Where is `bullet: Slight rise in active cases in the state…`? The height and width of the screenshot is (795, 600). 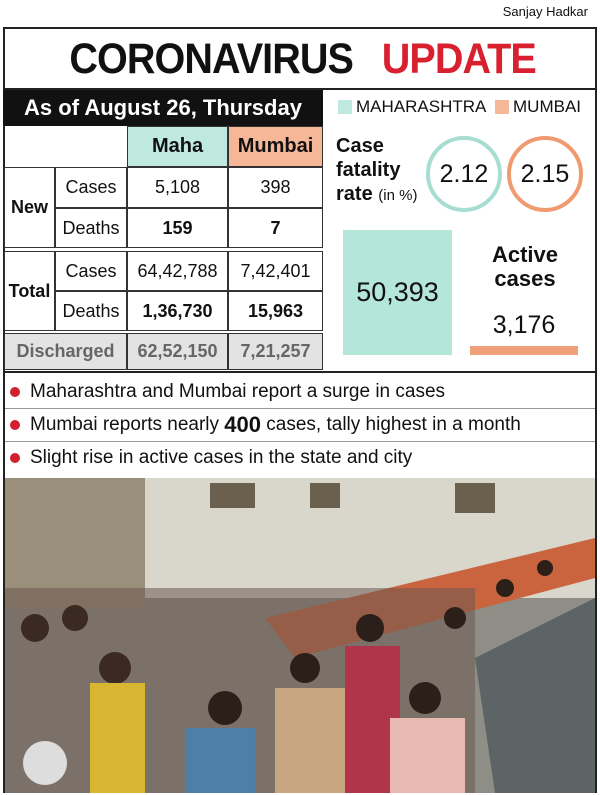 bullet: Slight rise in active cases in the state… is located at coordinates (300, 458).